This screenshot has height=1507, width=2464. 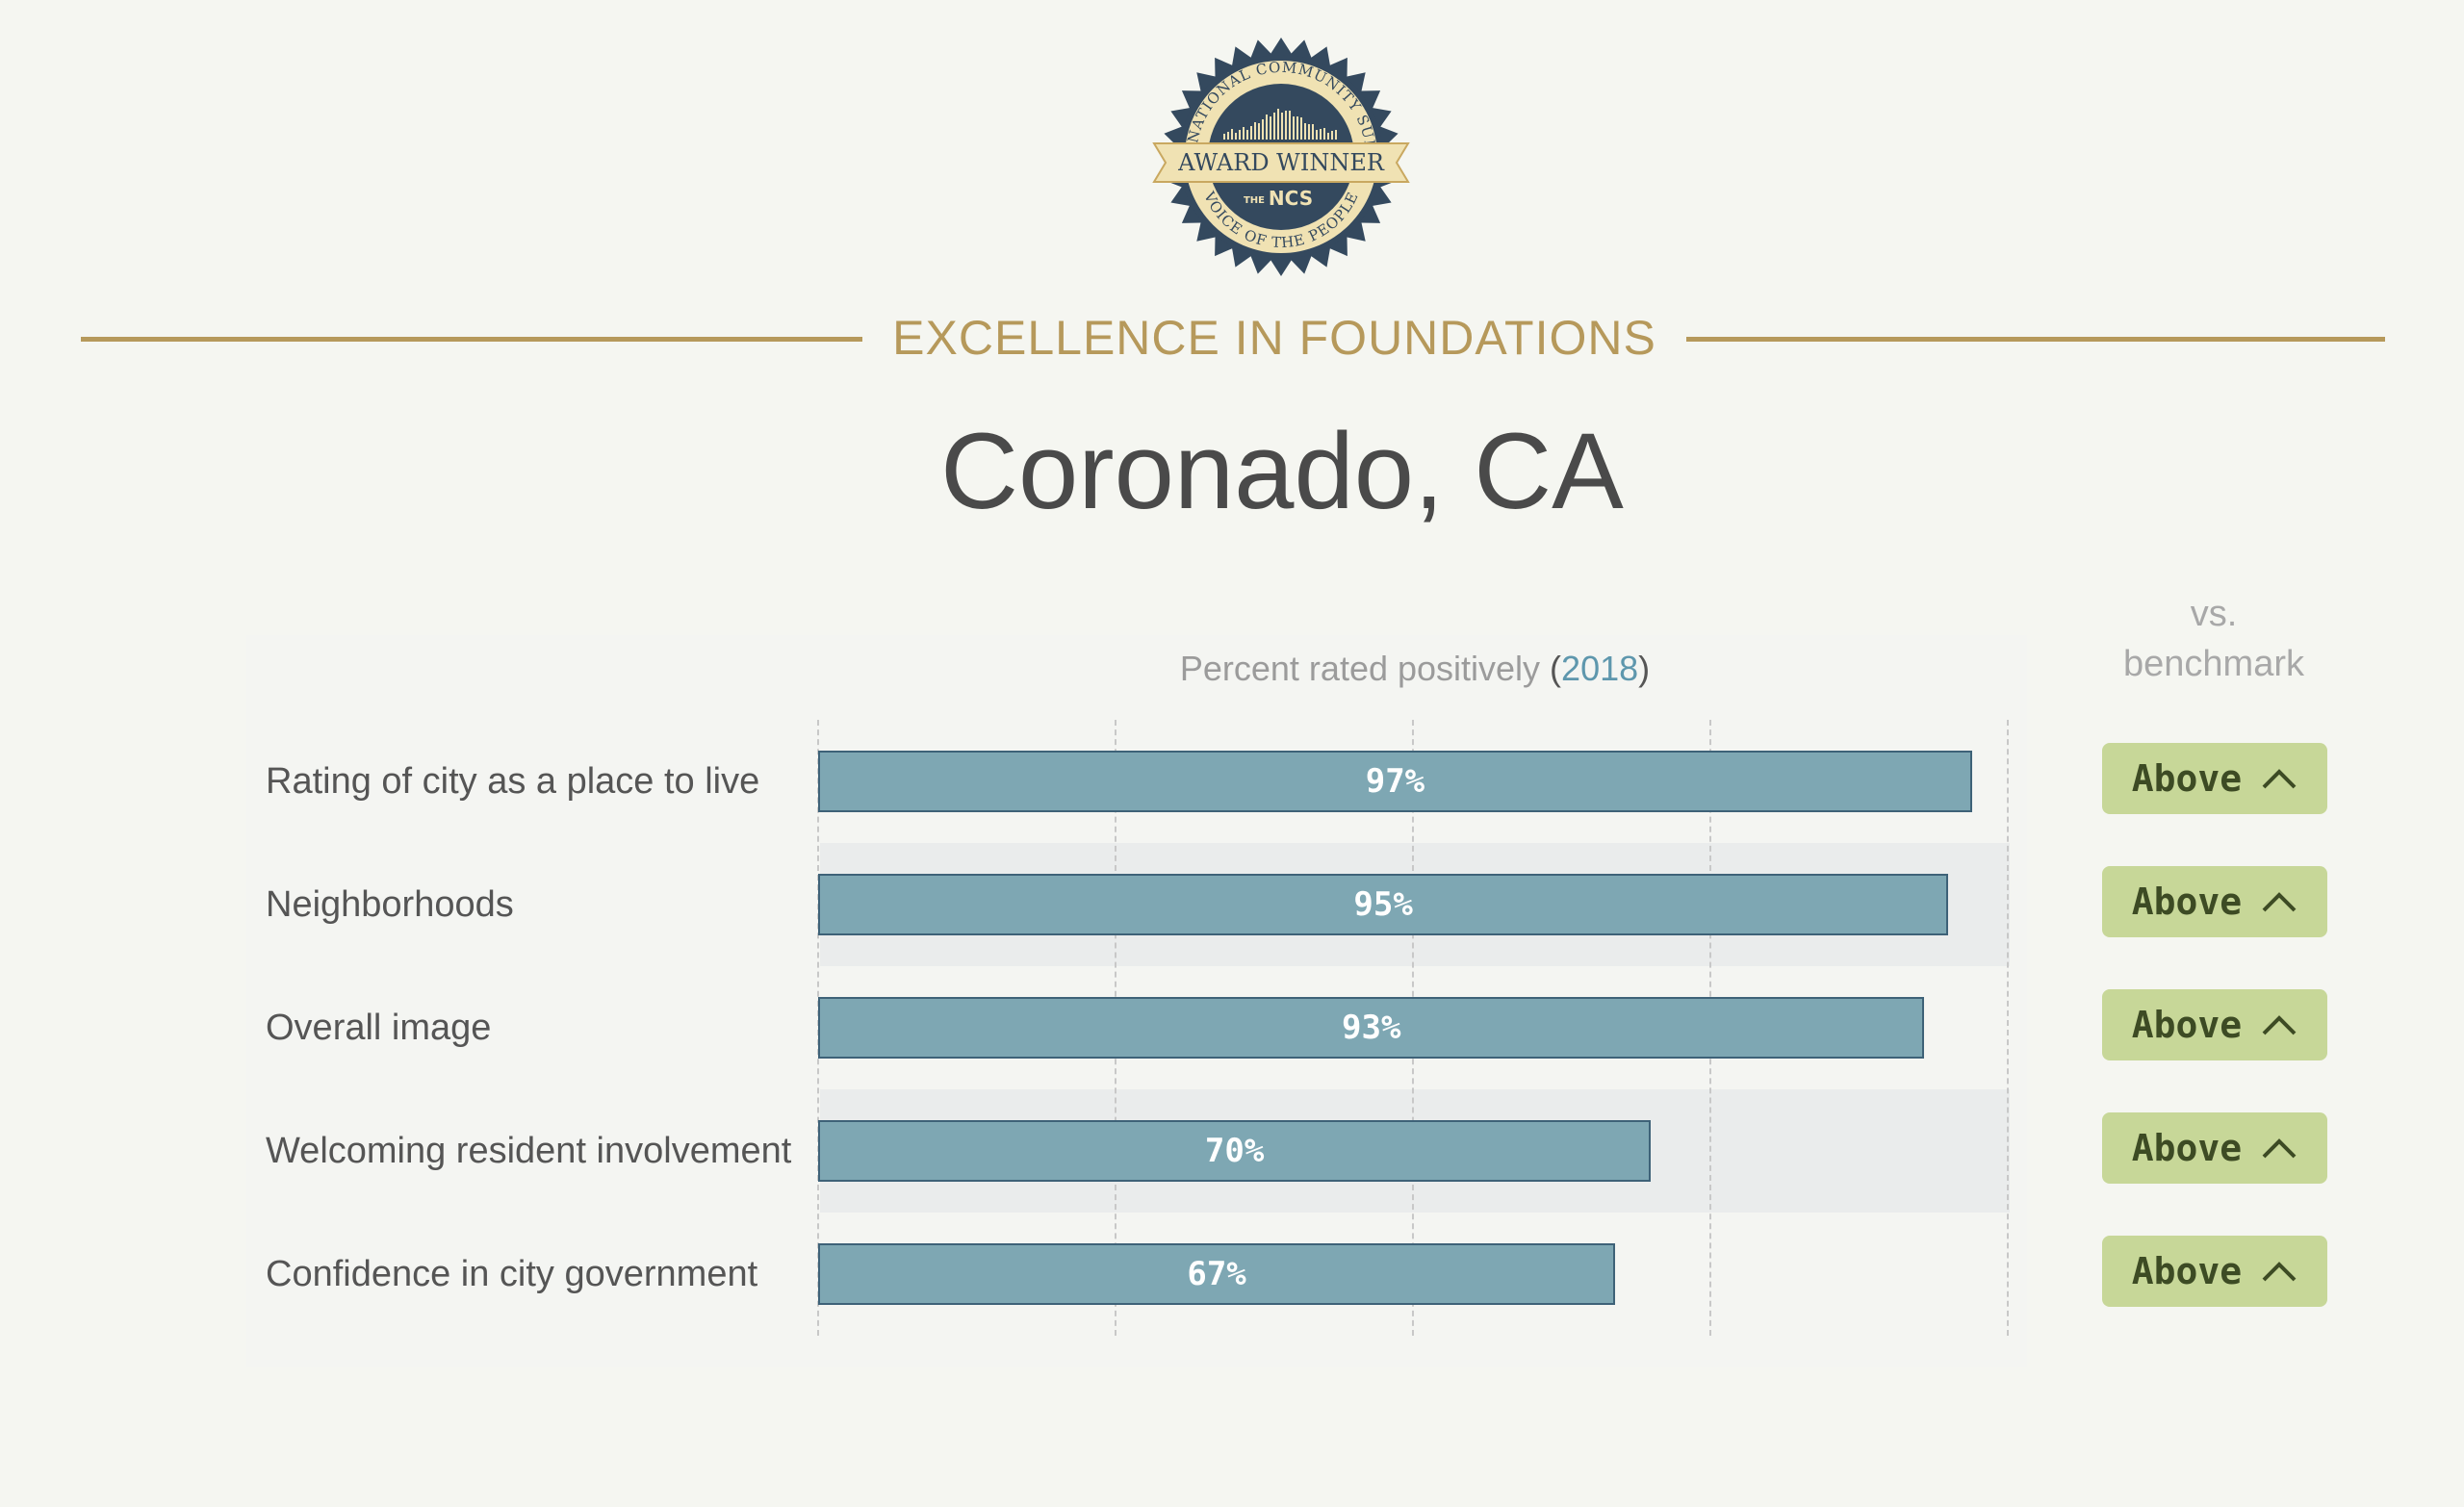 I want to click on benchmark-header-line2: benchmark, so click(x=2213, y=664).